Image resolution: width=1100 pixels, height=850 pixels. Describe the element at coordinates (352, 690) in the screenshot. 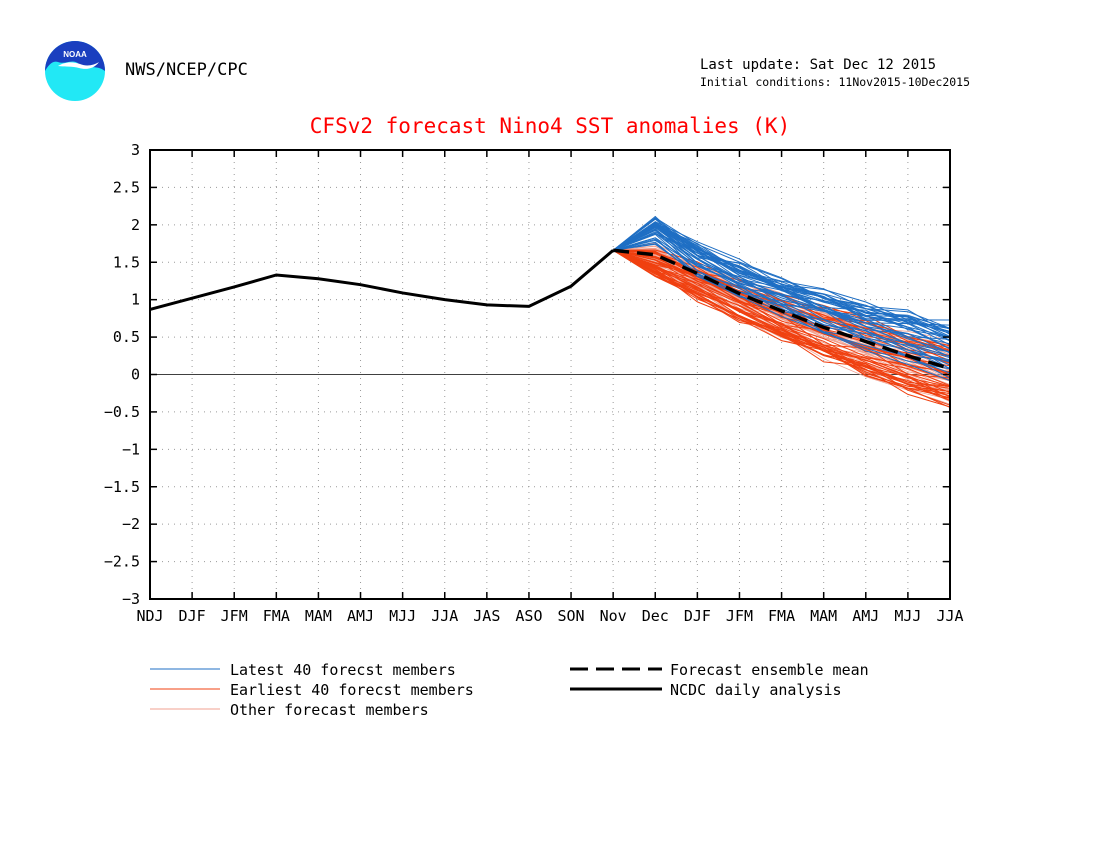

I see `legend-label: Earliest 40 forecst members` at that location.